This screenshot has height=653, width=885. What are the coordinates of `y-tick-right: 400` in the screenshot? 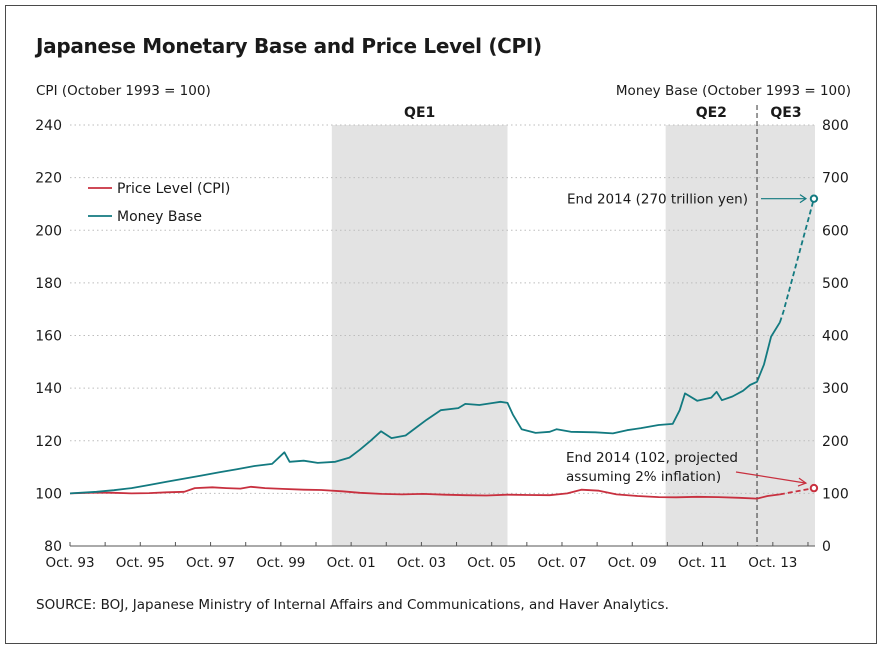 It's located at (835, 337).